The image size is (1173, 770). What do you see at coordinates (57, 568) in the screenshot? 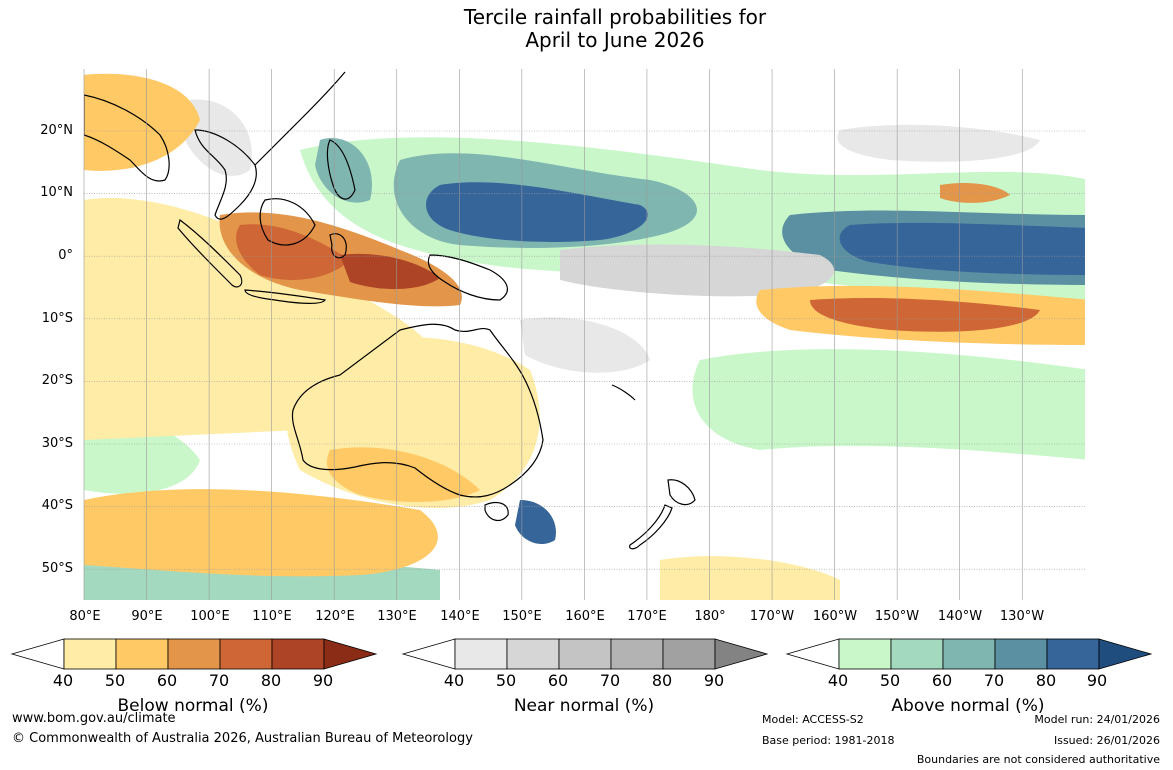
I see `lat-label-50s: 50°S` at bounding box center [57, 568].